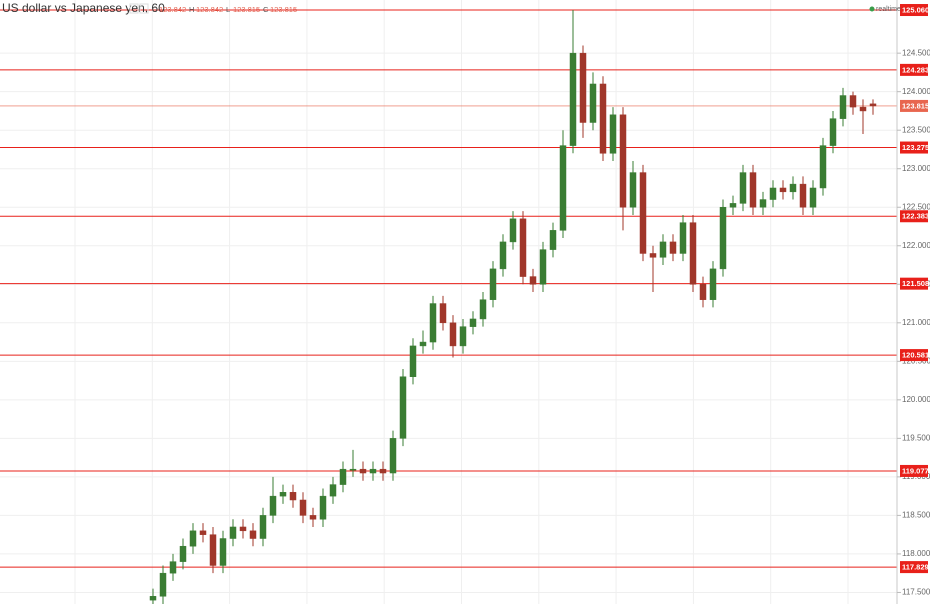 Image resolution: width=930 pixels, height=604 pixels. I want to click on chart-title: US dollar vs Japanese yen, 60, so click(83, 8).